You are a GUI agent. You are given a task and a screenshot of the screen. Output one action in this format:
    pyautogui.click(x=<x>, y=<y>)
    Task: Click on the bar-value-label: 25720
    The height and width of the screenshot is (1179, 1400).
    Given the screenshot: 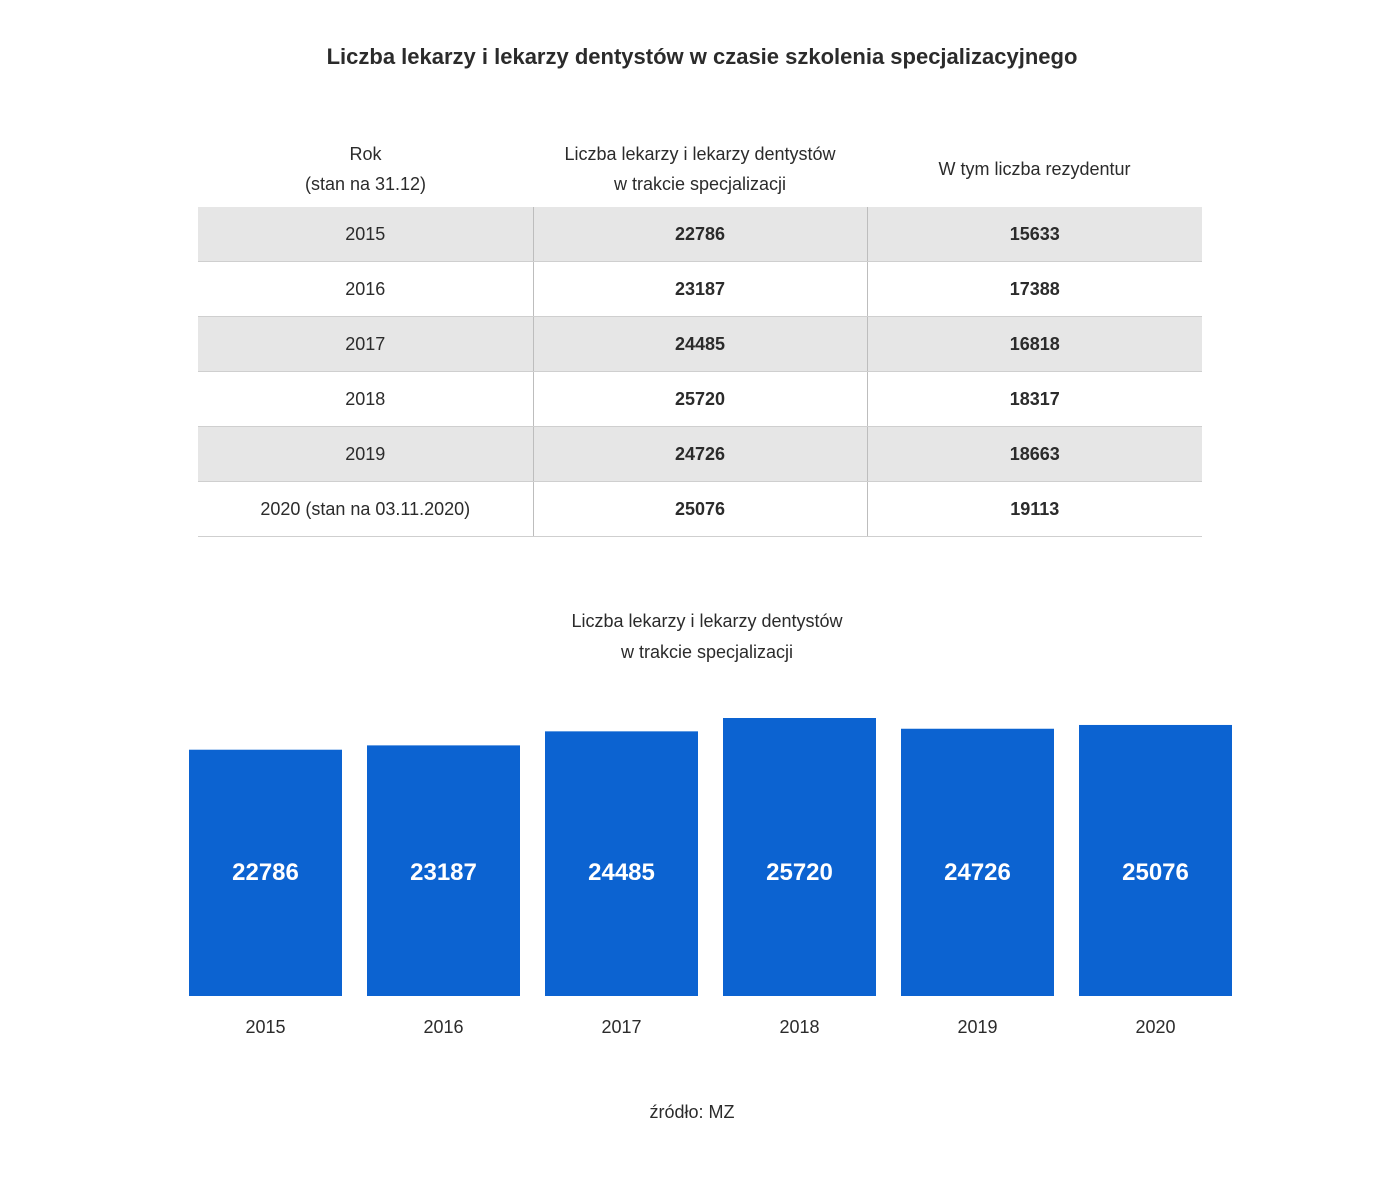 What is the action you would take?
    pyautogui.click(x=799, y=872)
    